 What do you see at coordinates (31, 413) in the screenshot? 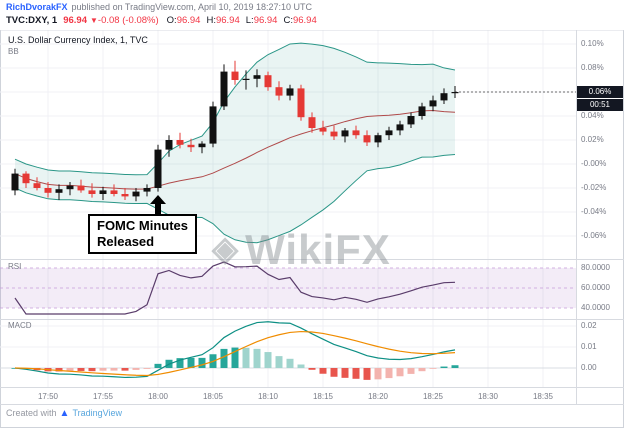
I see `created-with-text: Created with` at bounding box center [31, 413].